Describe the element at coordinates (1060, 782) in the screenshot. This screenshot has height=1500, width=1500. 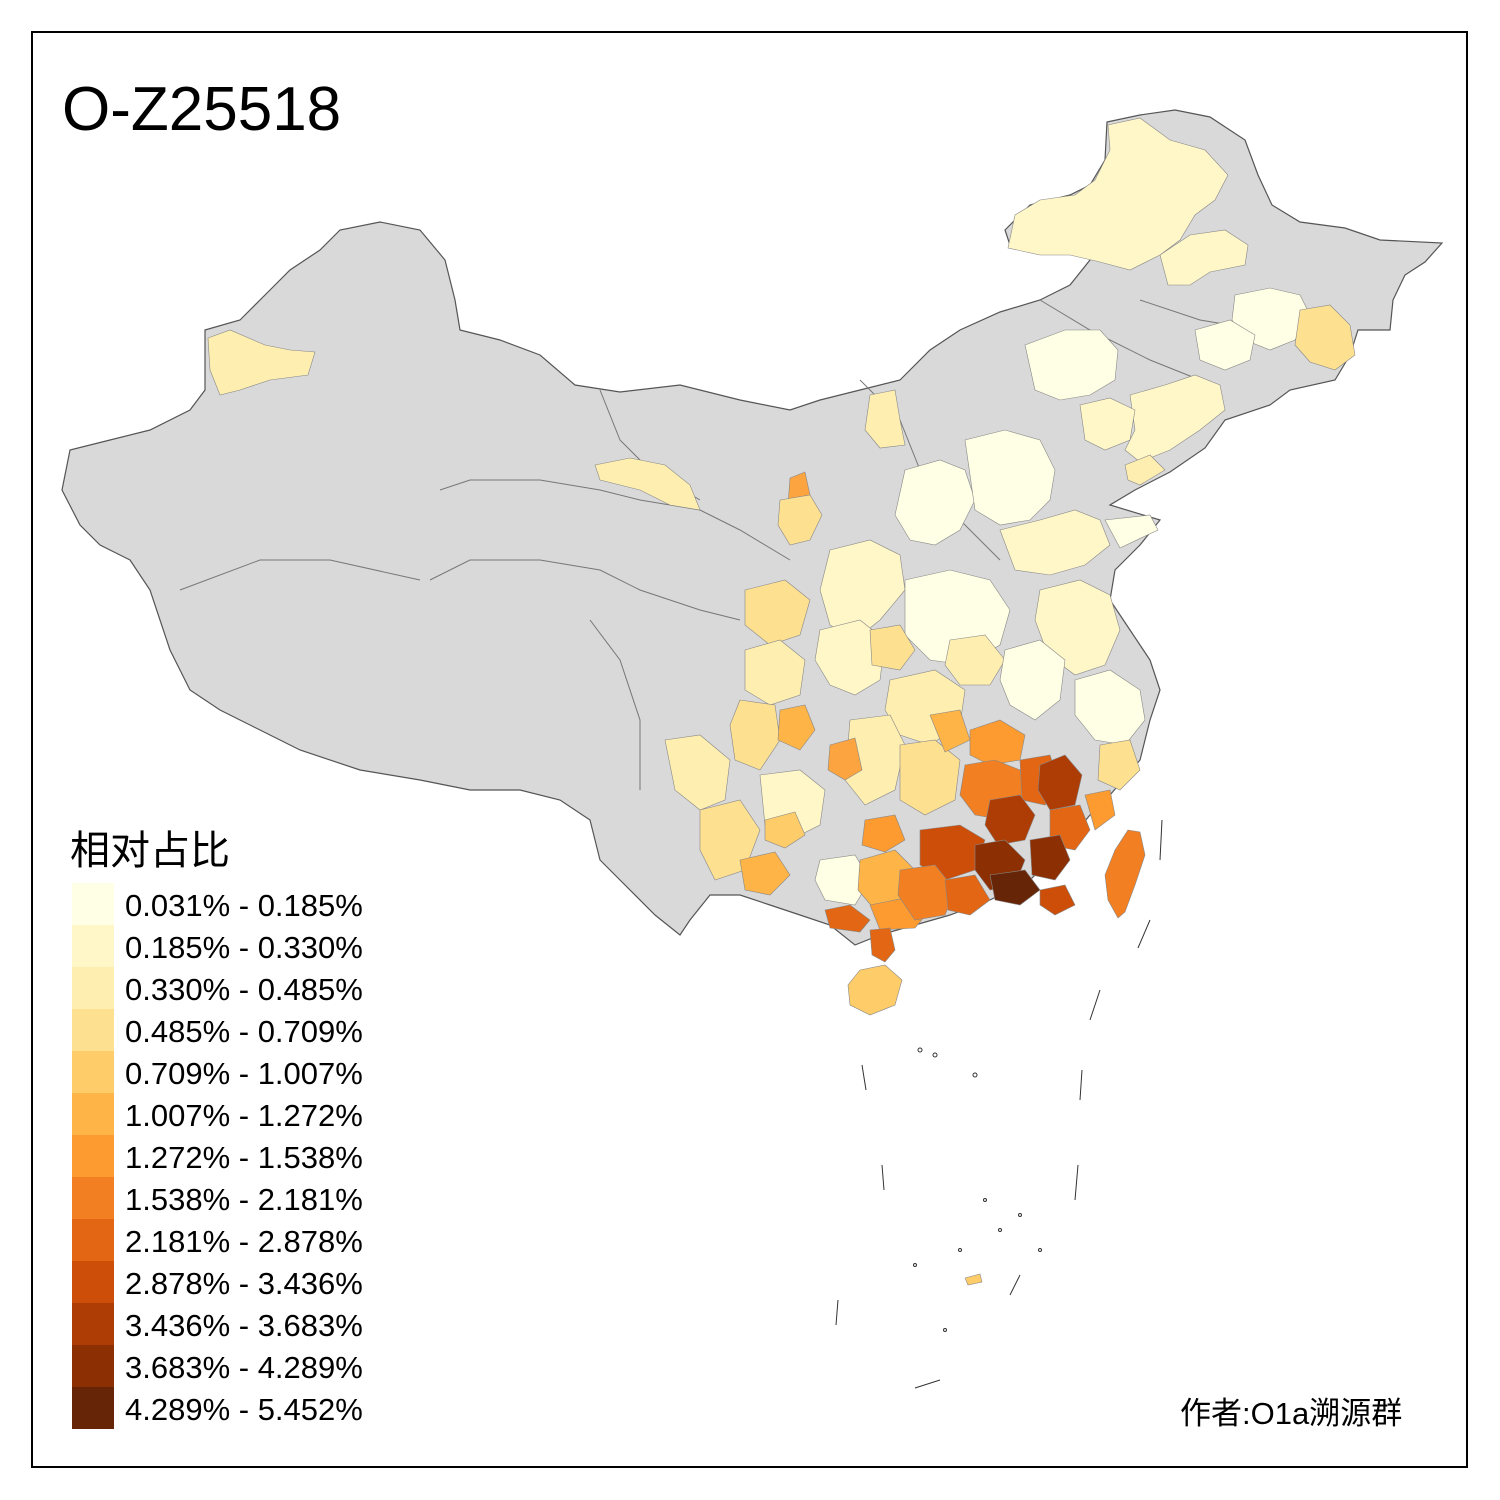
I see `region-fujian-north` at that location.